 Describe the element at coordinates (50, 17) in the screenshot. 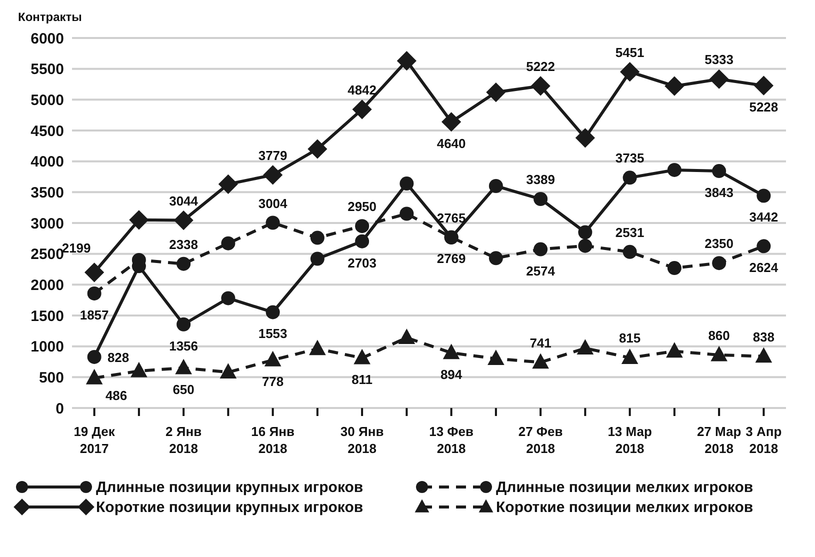

I see `y-axis-title: Контракты` at that location.